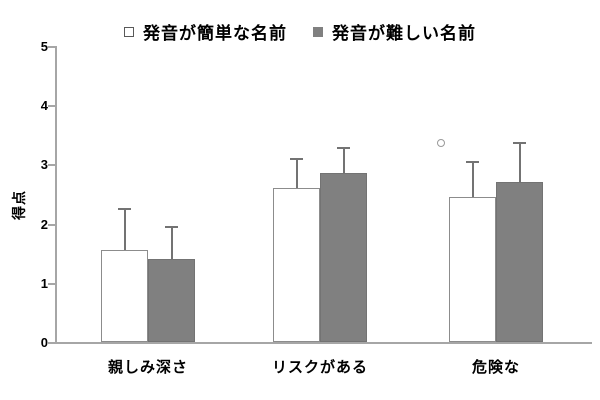  Describe the element at coordinates (296, 265) in the screenshot. I see `bar-series0-group1` at that location.